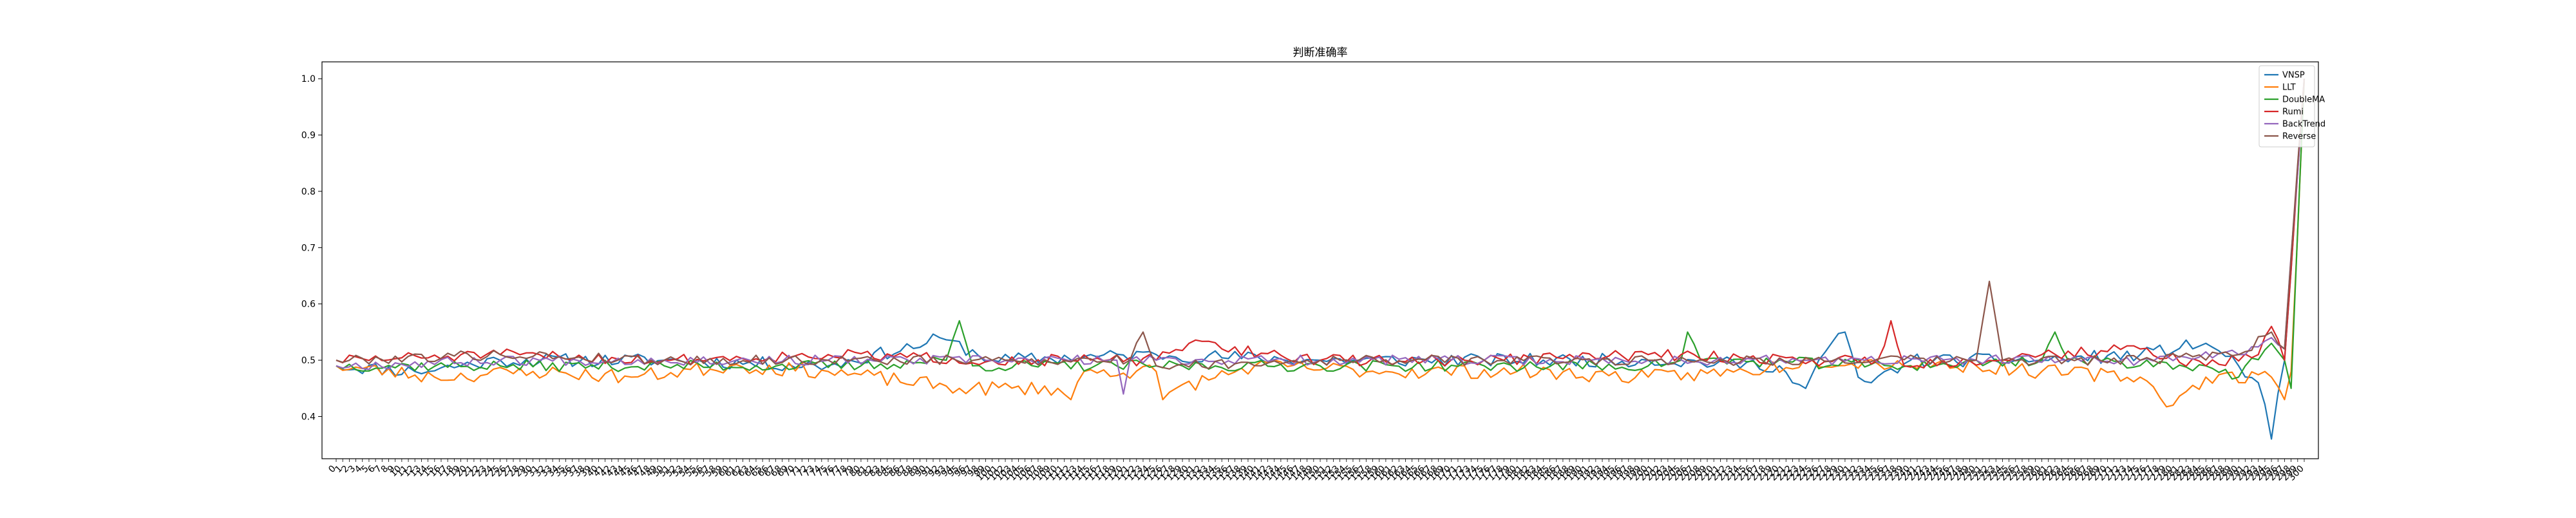 Image resolution: width=2576 pixels, height=518 pixels. I want to click on legend-label: VNSP, so click(2293, 76).